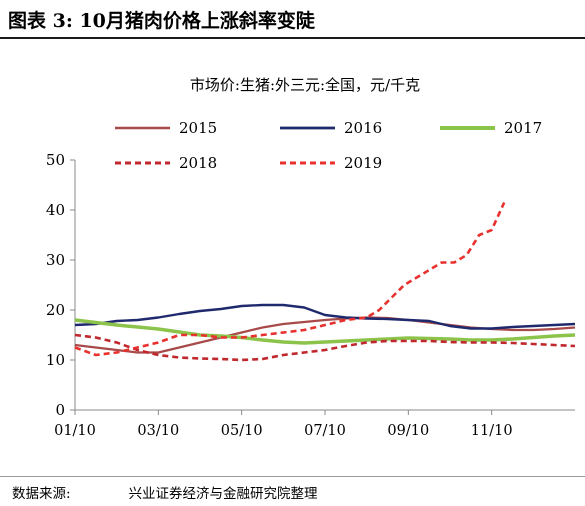 The height and width of the screenshot is (506, 585). Describe the element at coordinates (55, 160) in the screenshot. I see `y-tick-label: 50` at that location.